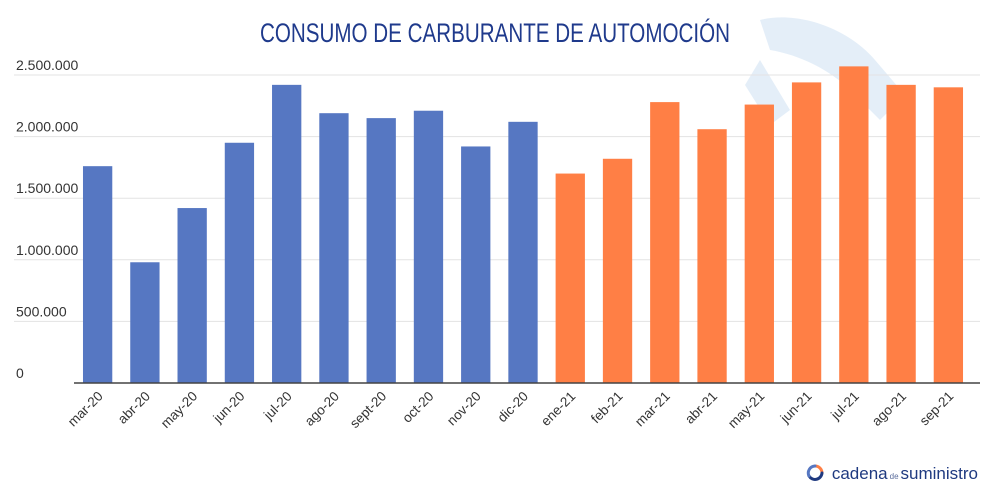  What do you see at coordinates (825, 71) in the screenshot?
I see `fuel-nozzle-watermark-icon` at bounding box center [825, 71].